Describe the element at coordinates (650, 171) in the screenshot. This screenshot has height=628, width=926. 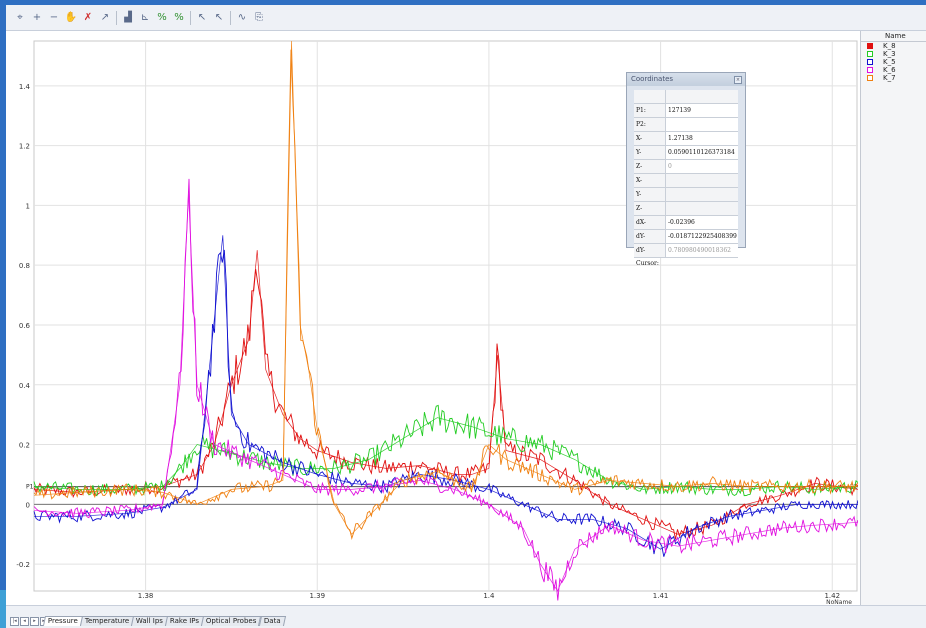
I see `coordinates-key: Z-Cursor1:` at that location.